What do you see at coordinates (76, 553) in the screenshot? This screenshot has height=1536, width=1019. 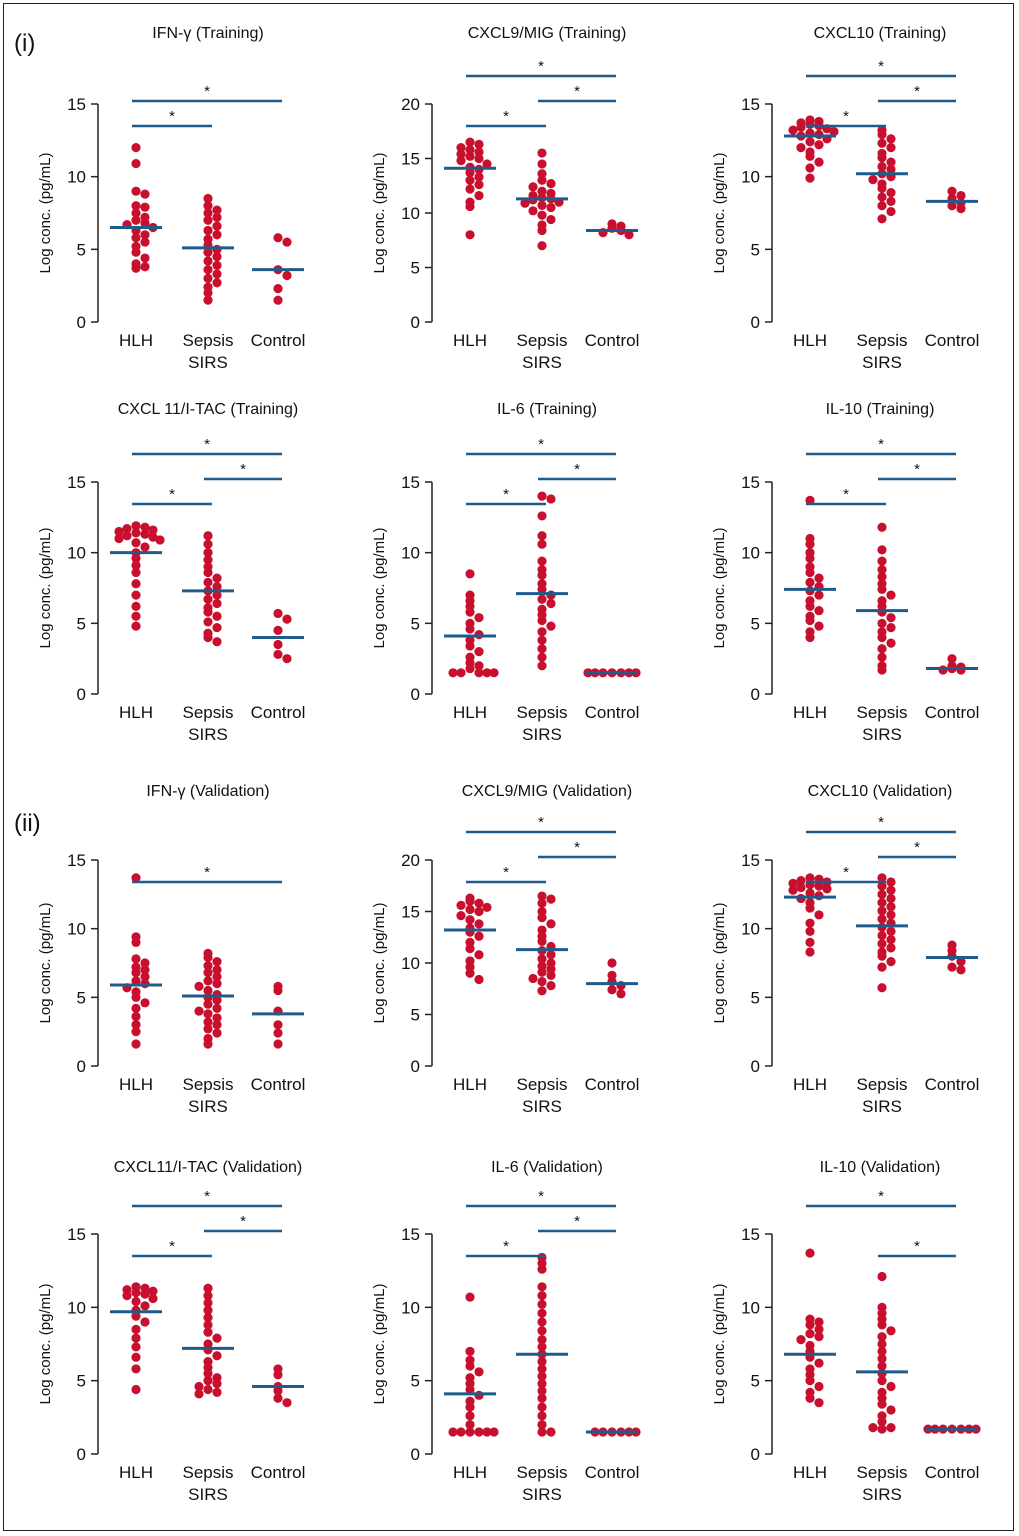 I see `y-tick-label: 10` at bounding box center [76, 553].